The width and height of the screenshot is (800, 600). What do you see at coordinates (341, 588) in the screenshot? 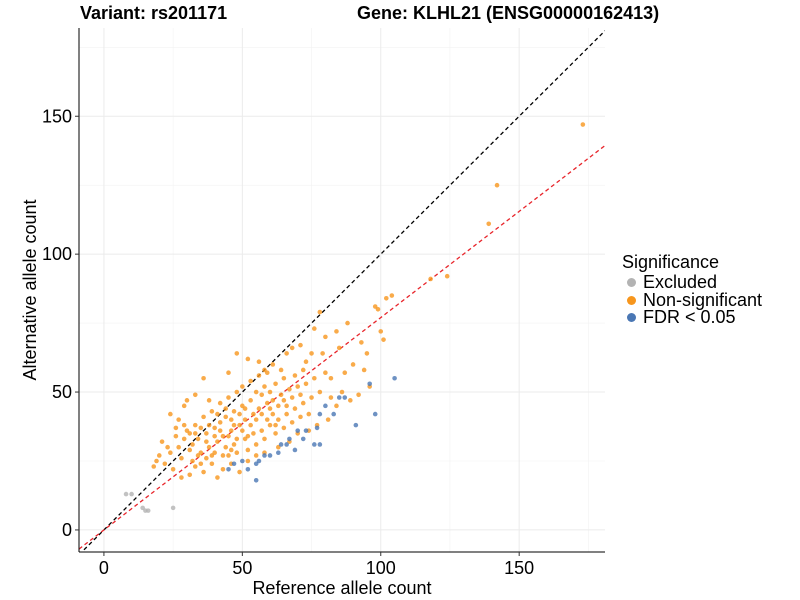
I see `x-axis-label: Reference allele count` at bounding box center [341, 588].